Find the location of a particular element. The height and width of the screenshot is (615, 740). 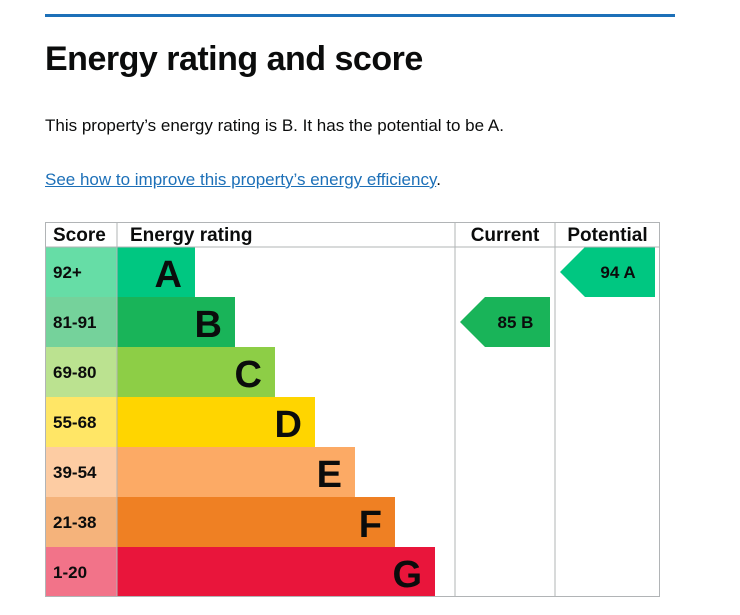

rating-bar-a is located at coordinates (156, 272).